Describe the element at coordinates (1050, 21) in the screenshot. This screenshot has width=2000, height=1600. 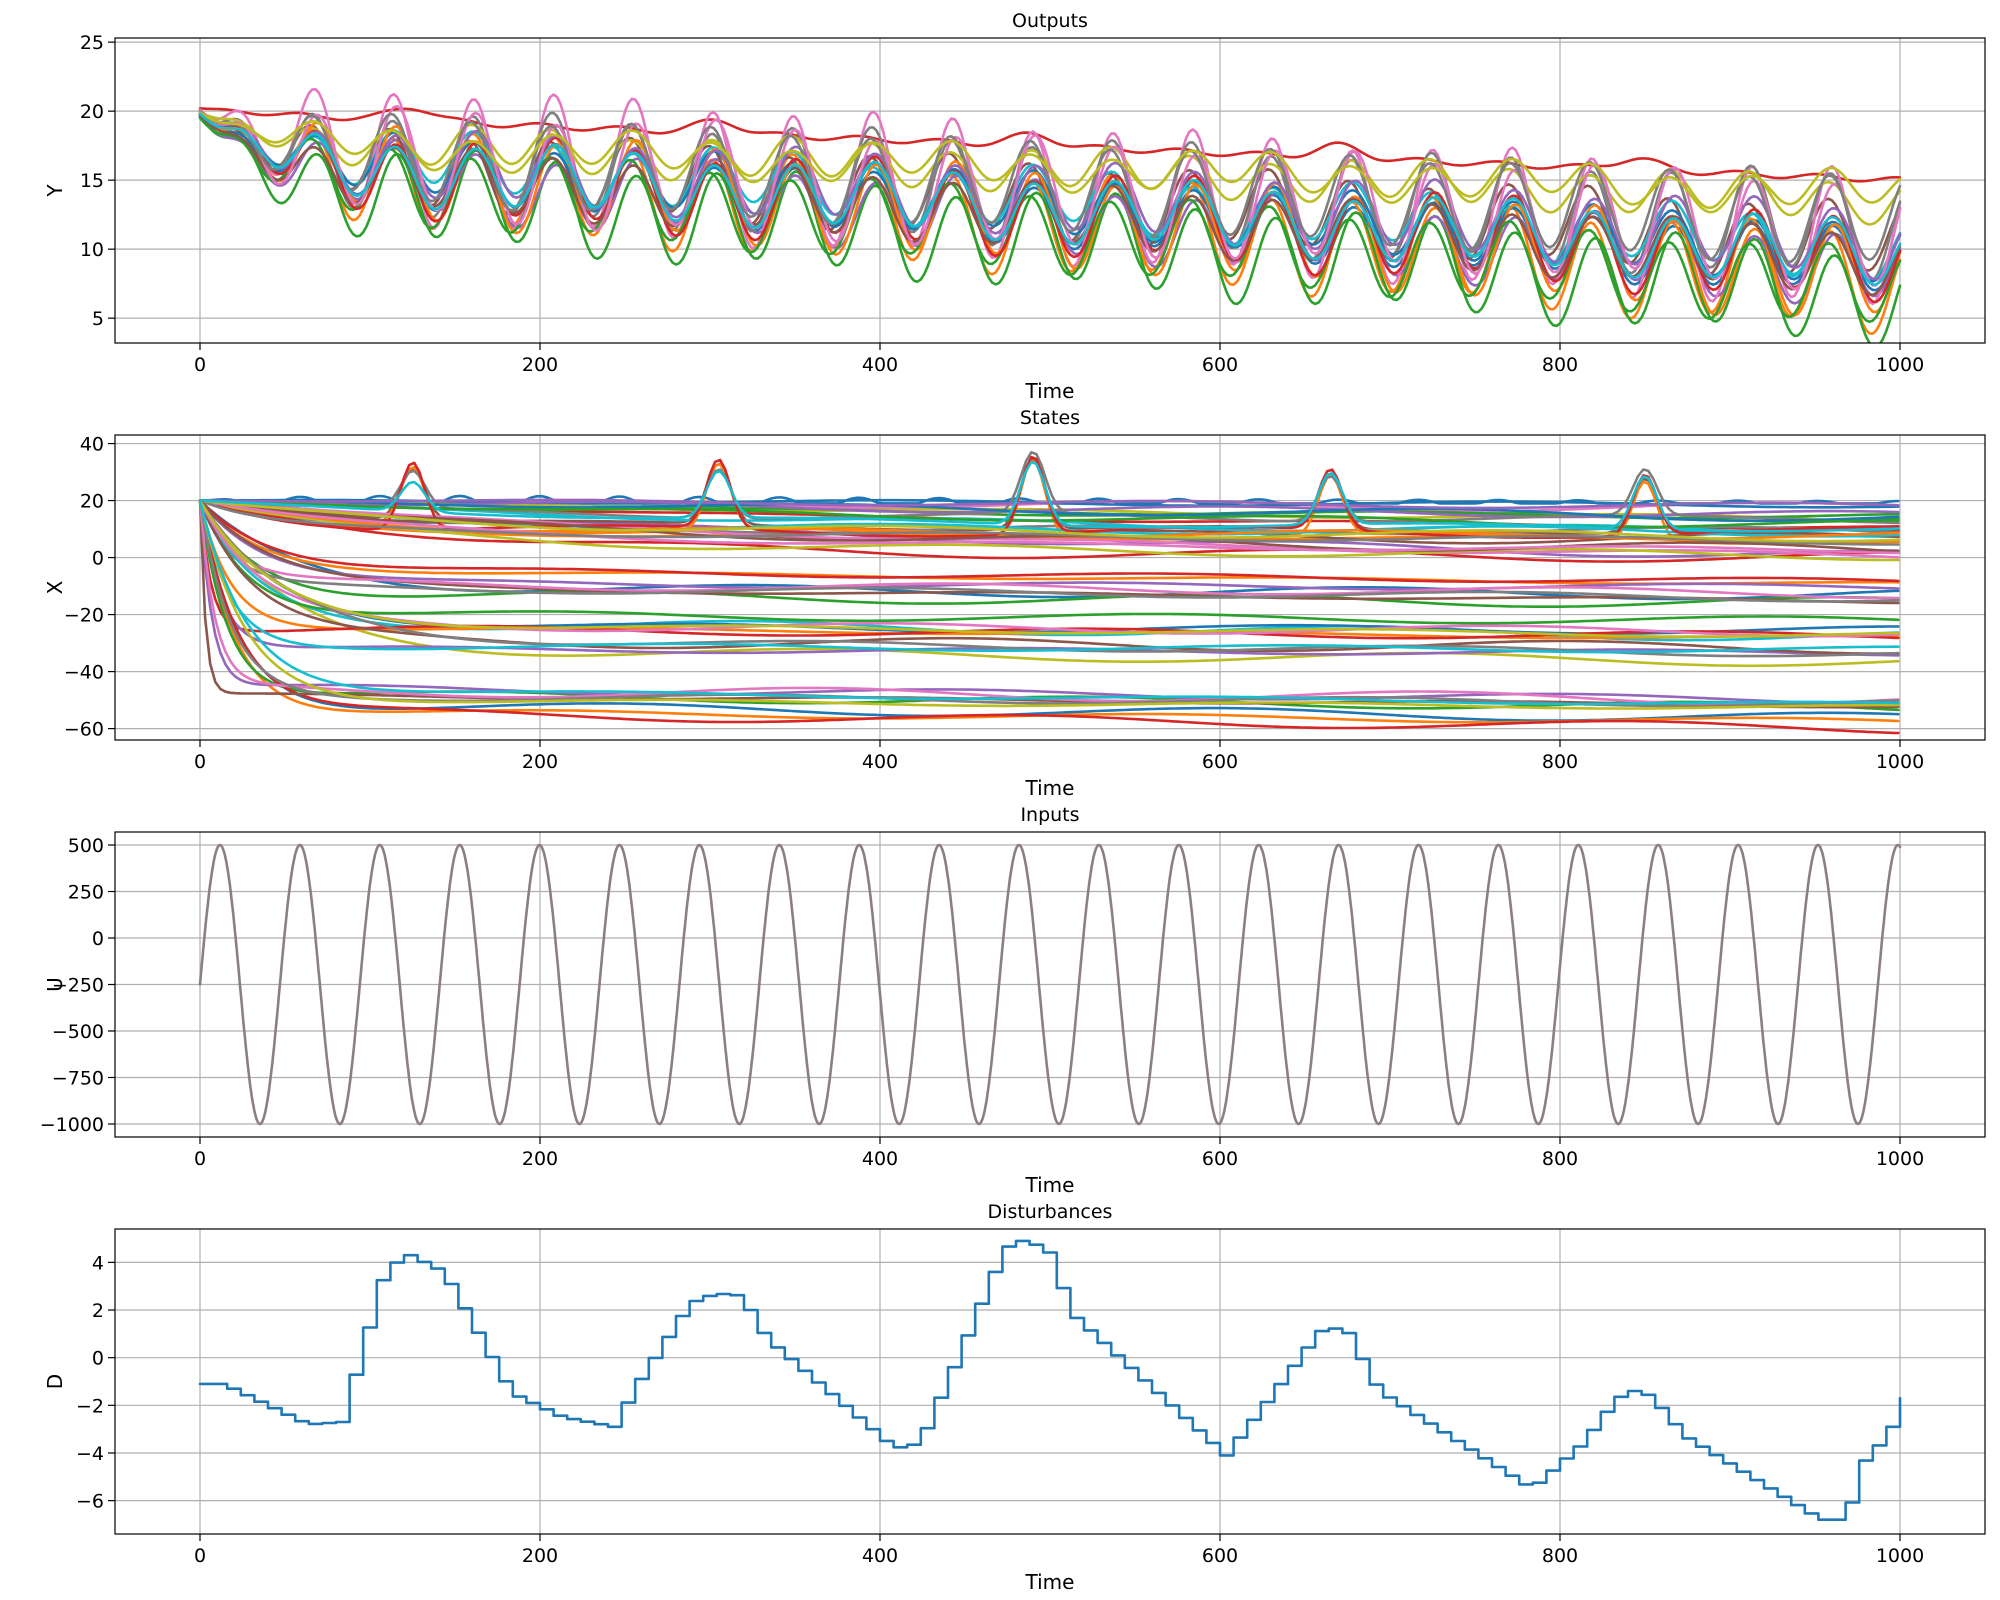
I see `panel-title: Outputs` at that location.